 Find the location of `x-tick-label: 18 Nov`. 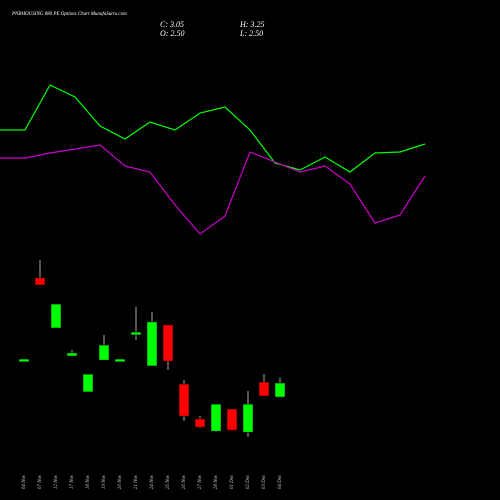

x-tick-label: 18 Nov is located at coordinates (88, 481).